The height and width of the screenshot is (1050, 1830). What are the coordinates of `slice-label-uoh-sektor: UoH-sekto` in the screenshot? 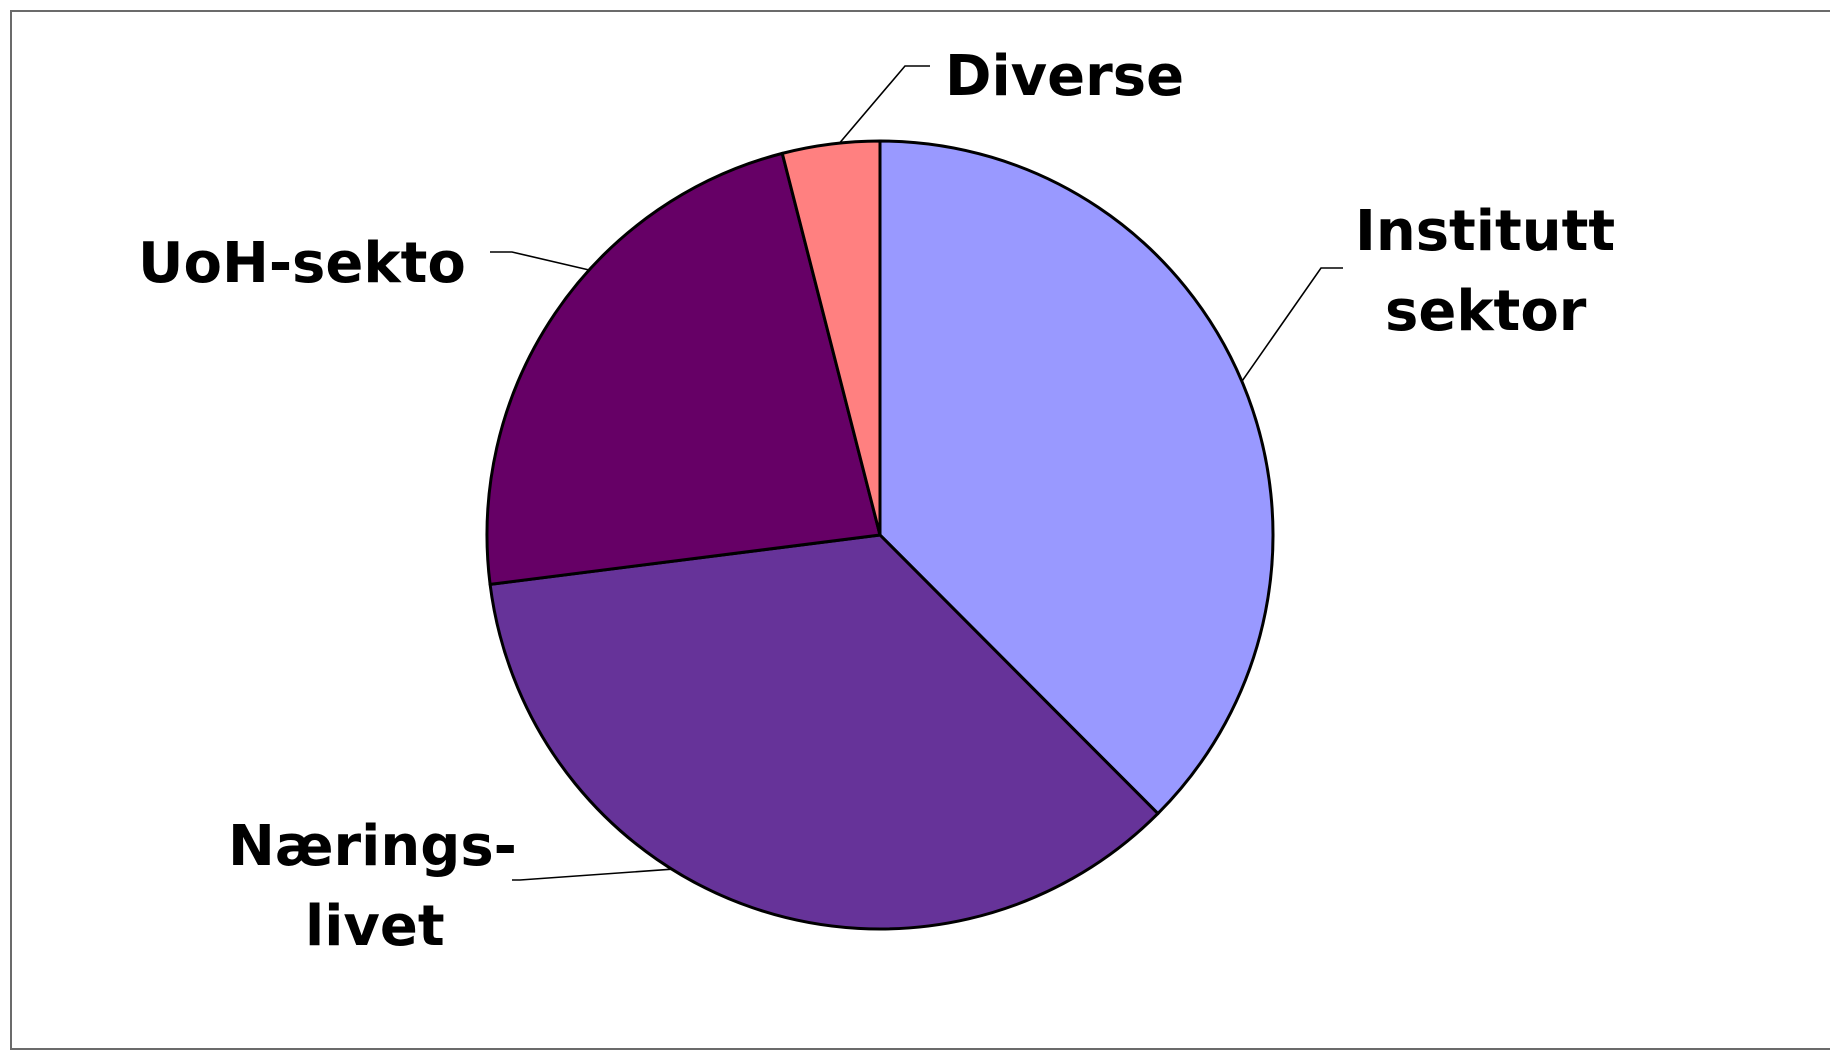 It's located at (302, 263).